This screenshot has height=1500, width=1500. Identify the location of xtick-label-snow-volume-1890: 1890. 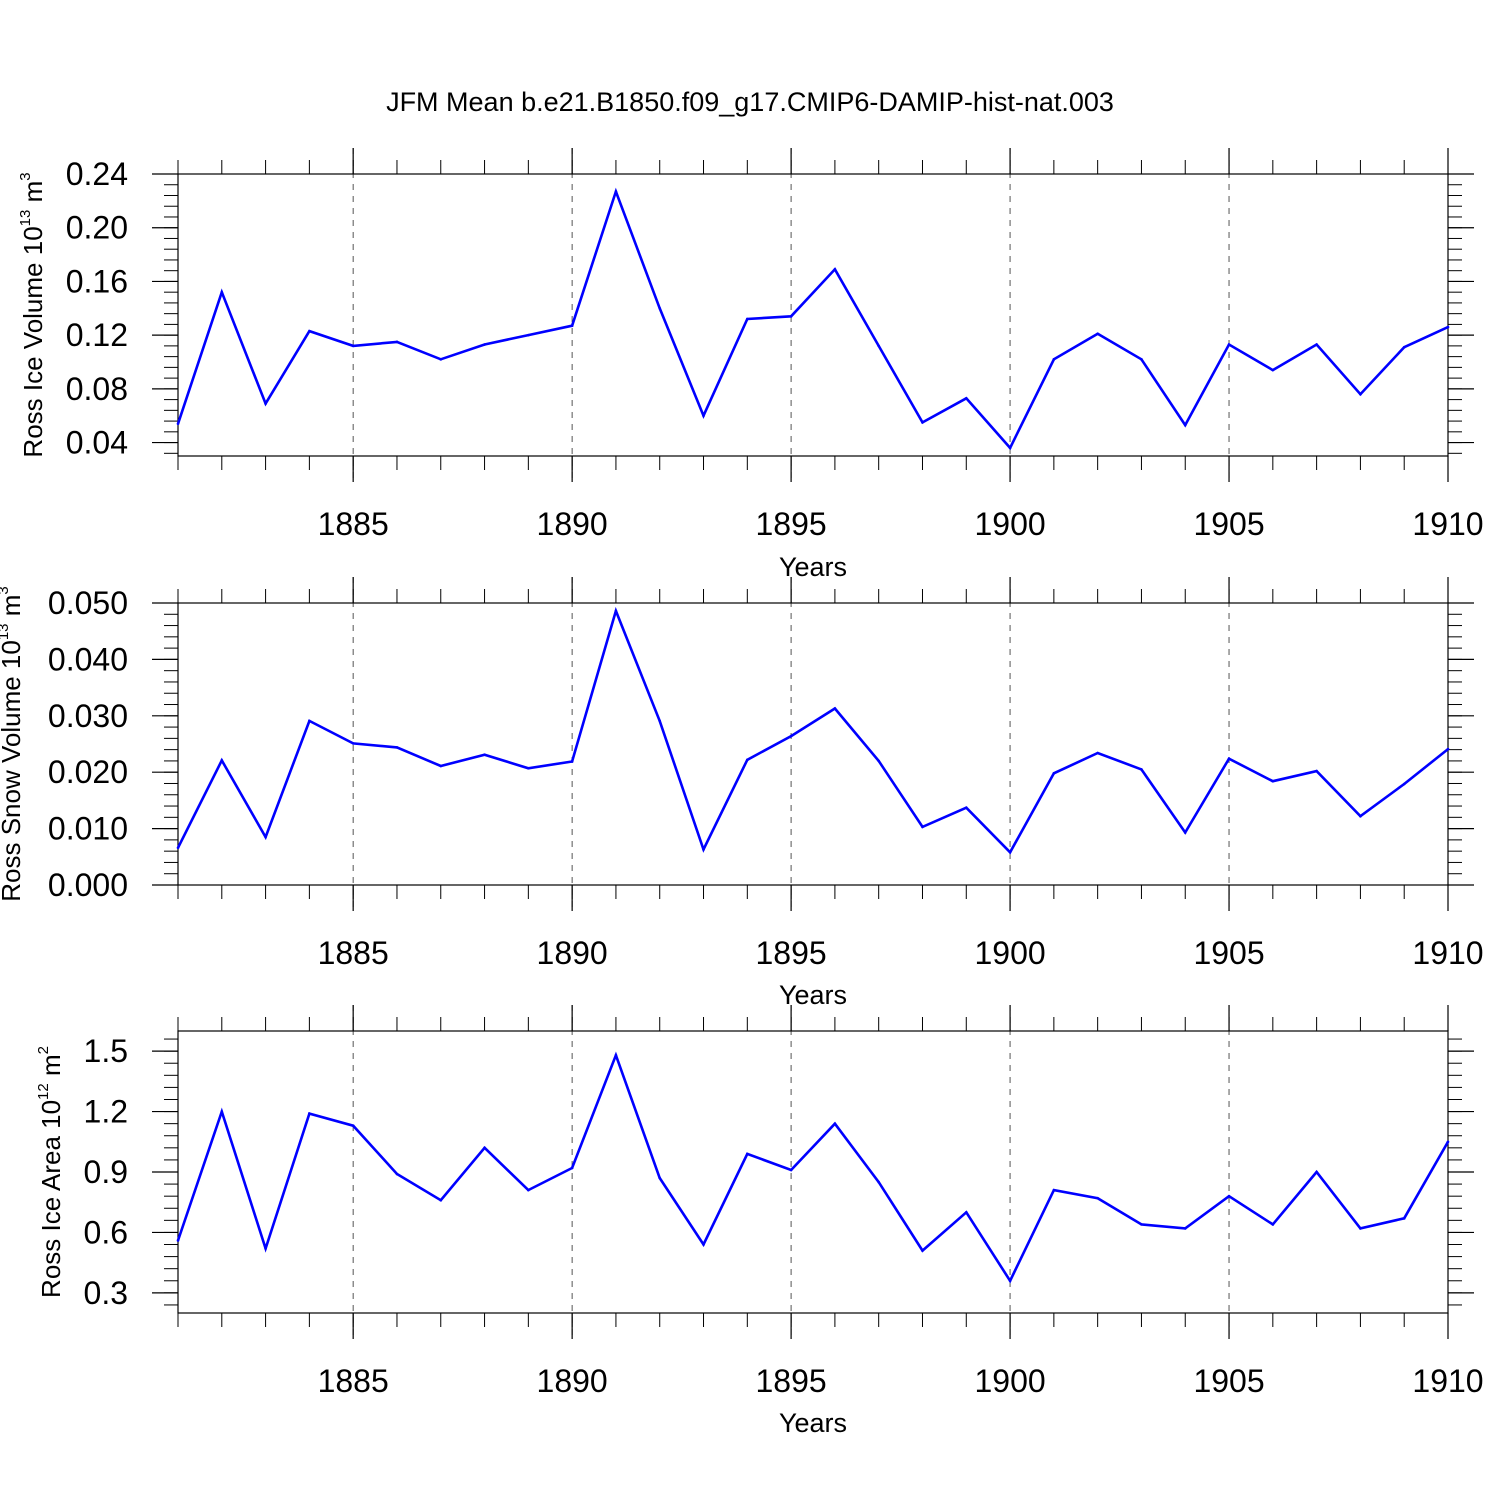
(572, 953).